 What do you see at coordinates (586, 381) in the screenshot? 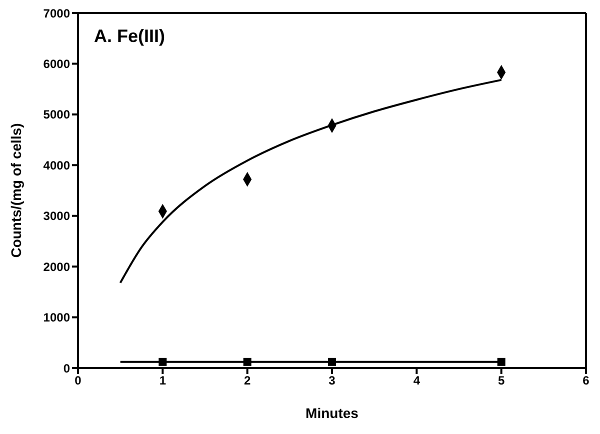
I see `x-tick-label: 6` at bounding box center [586, 381].